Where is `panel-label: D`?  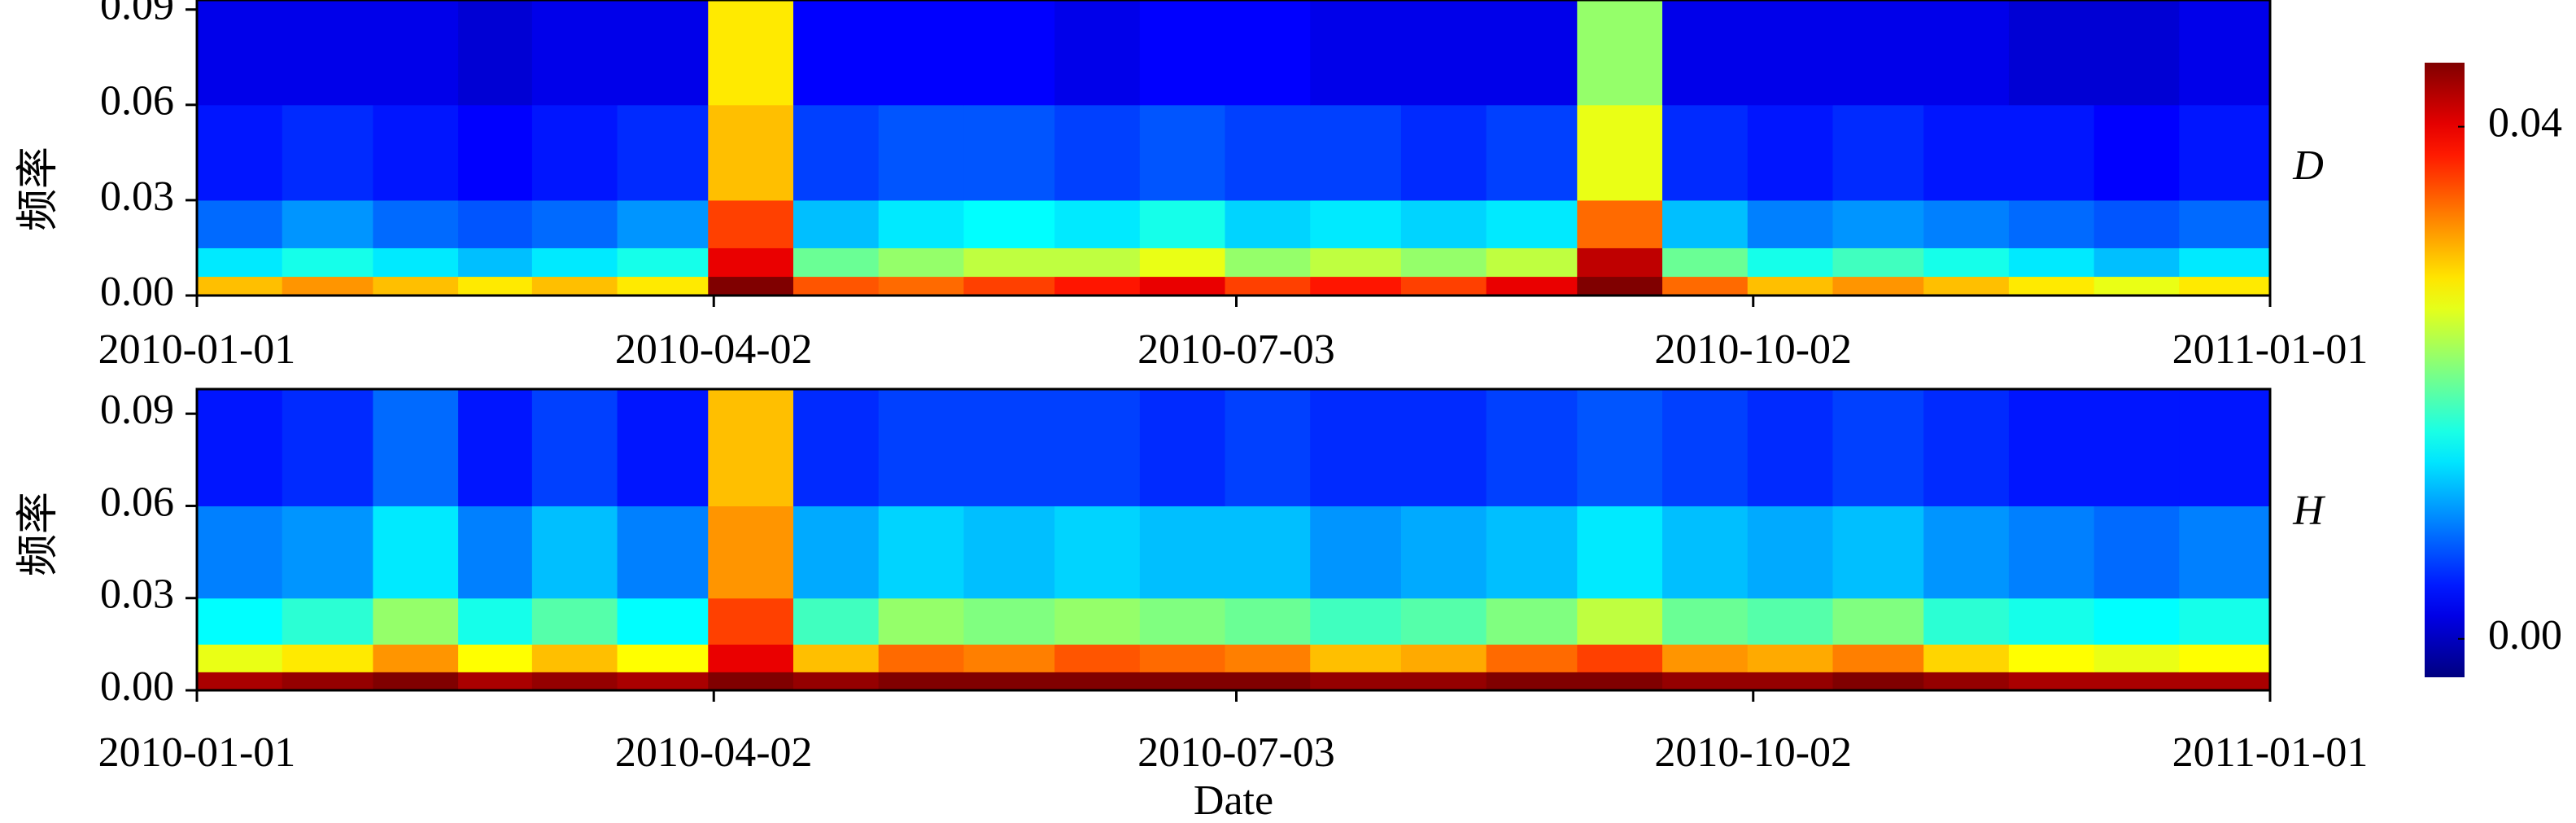 panel-label: D is located at coordinates (2308, 165).